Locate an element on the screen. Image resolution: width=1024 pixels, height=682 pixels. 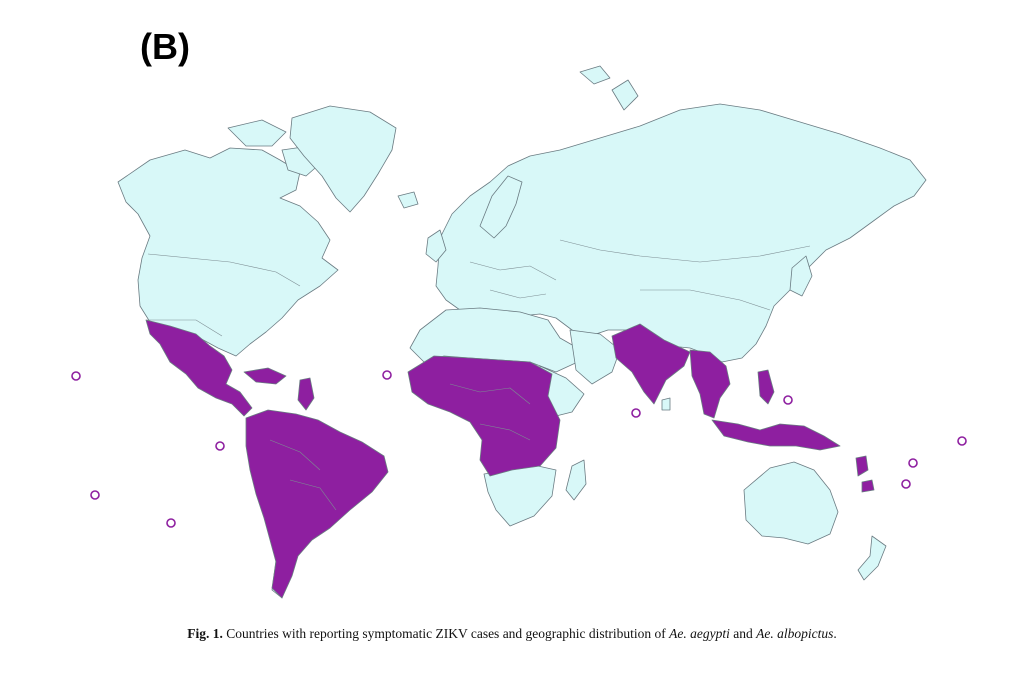
region-antilles is located at coordinates (306, 394).